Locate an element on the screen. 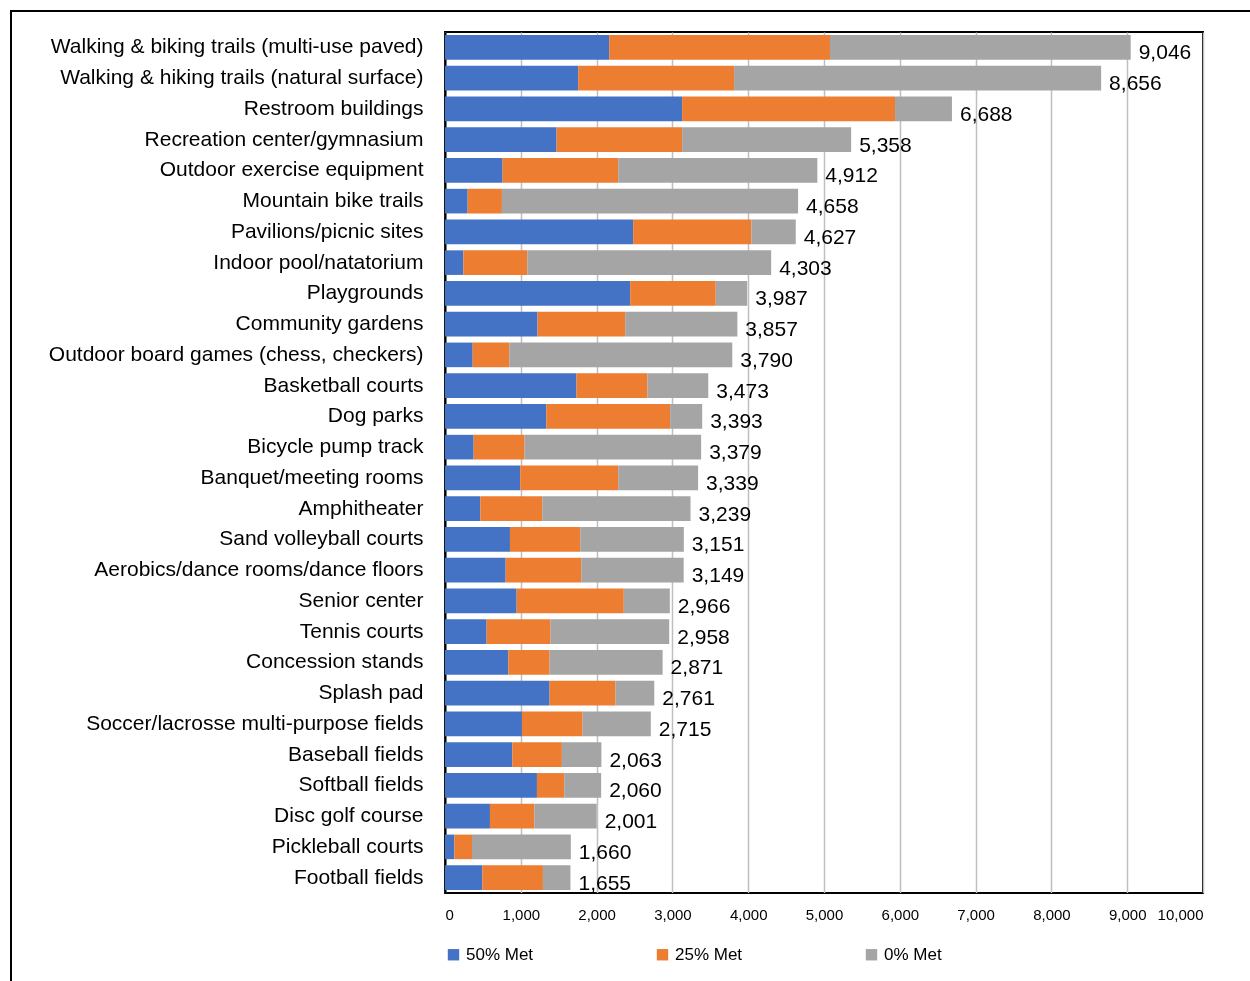  y-tick-label: Dog parks is located at coordinates (375, 415).